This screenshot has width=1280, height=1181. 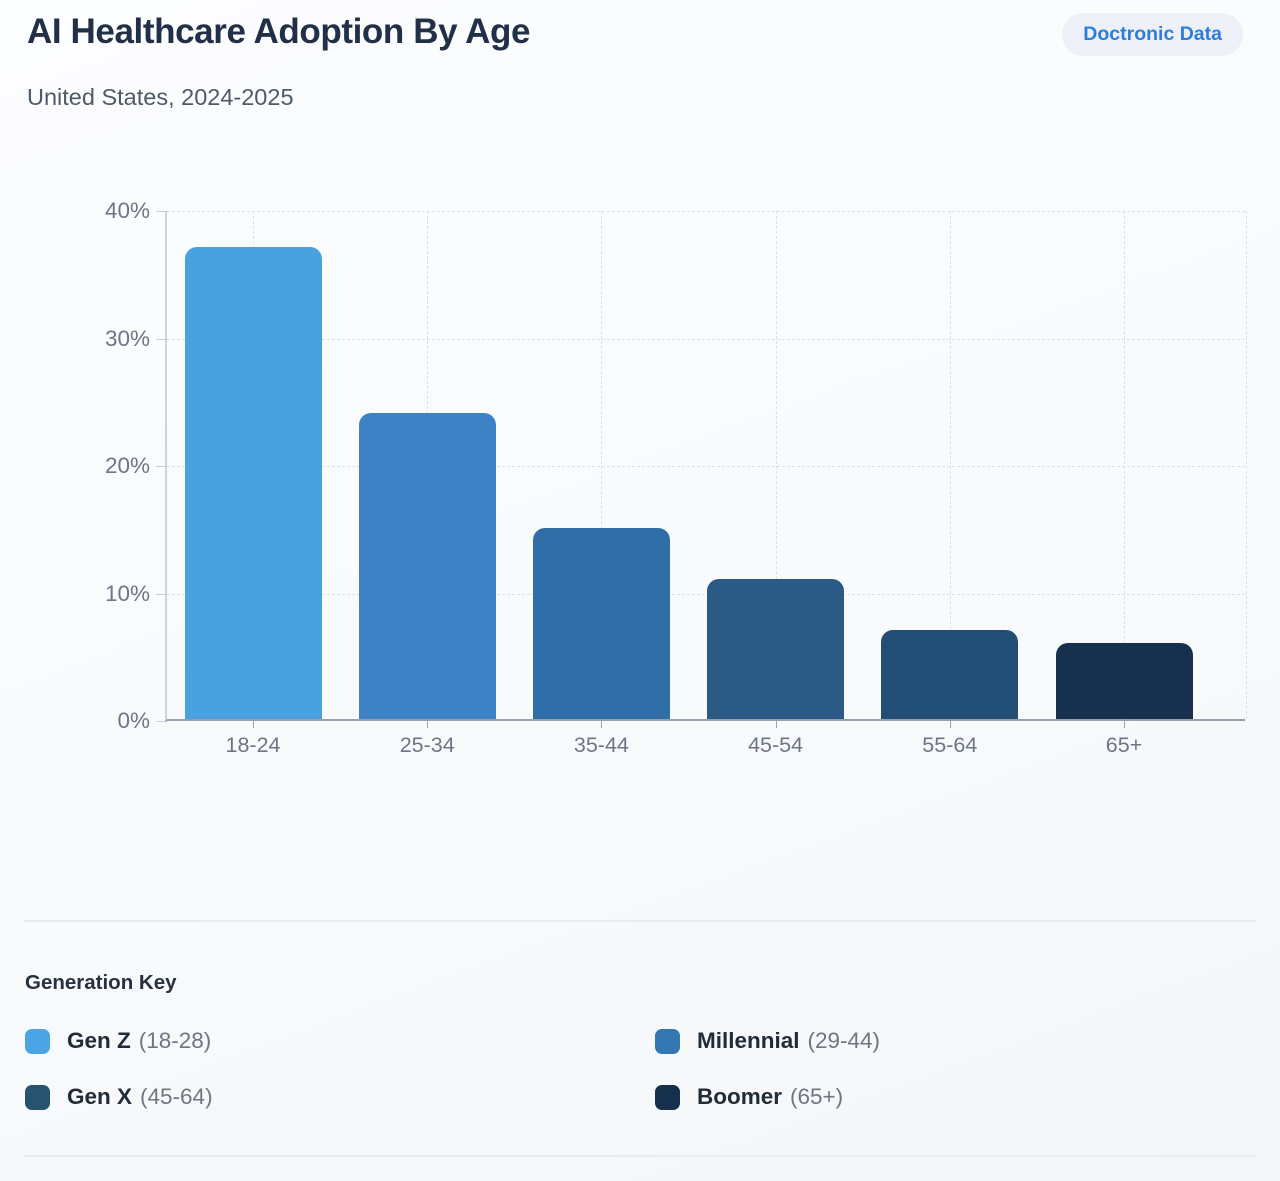 I want to click on x-axis-label: 45-54, so click(x=776, y=745).